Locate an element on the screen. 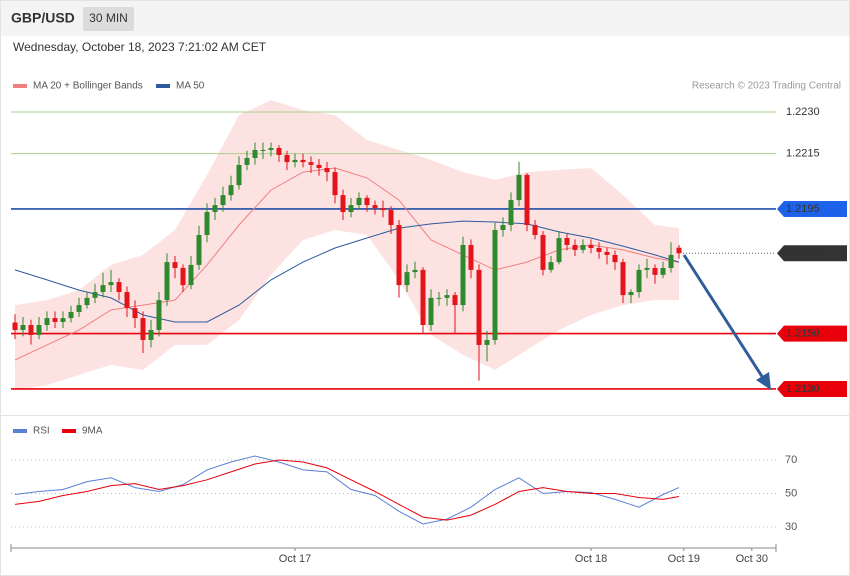 This screenshot has height=576, width=850. symbol: GBP/USD is located at coordinates (43, 18).